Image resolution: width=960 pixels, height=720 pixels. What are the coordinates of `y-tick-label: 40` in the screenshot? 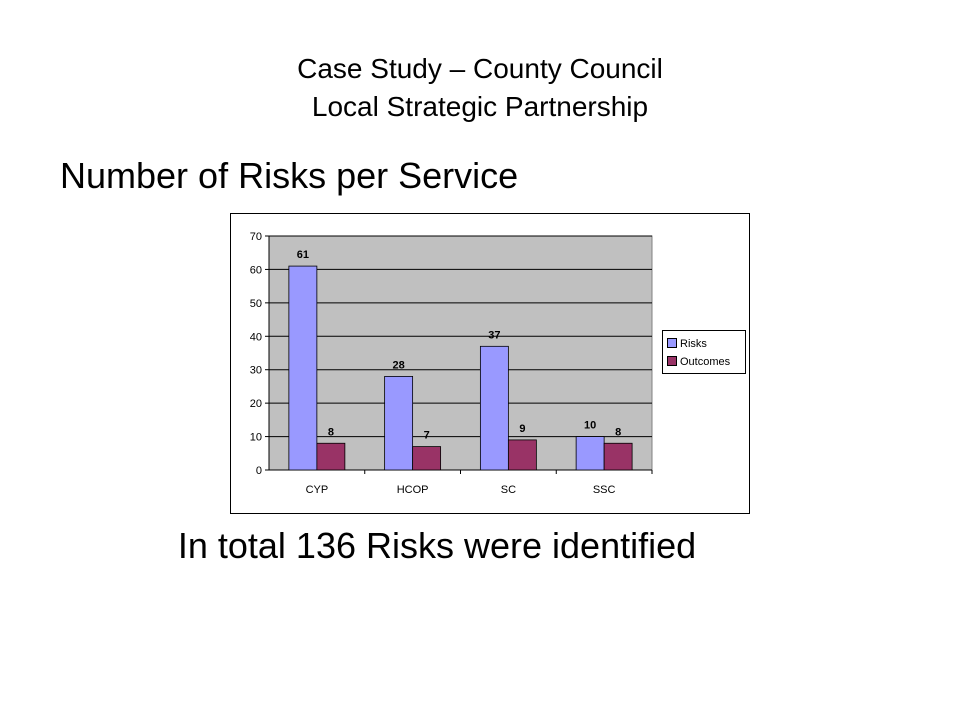 It's located at (256, 337).